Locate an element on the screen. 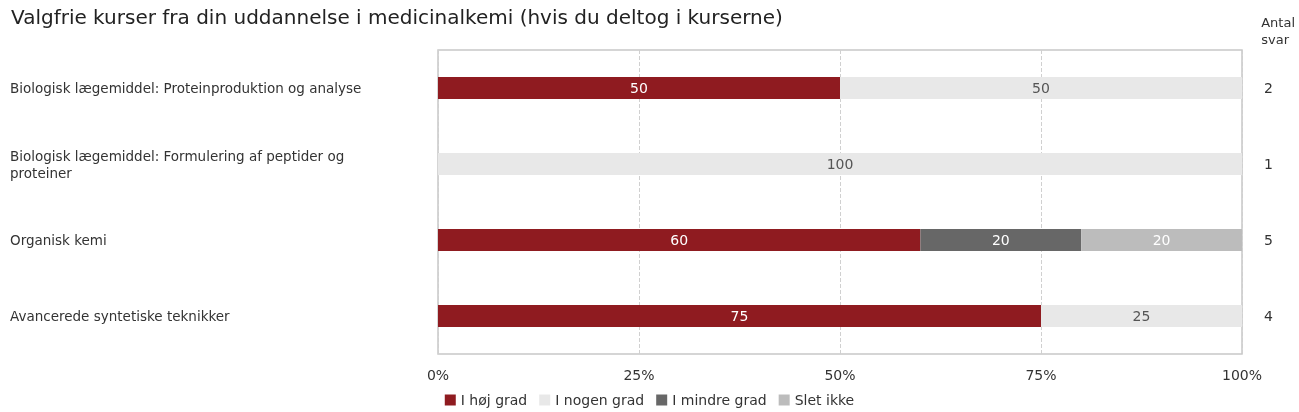 The width and height of the screenshot is (1299, 412). data-label: 100 is located at coordinates (840, 164).